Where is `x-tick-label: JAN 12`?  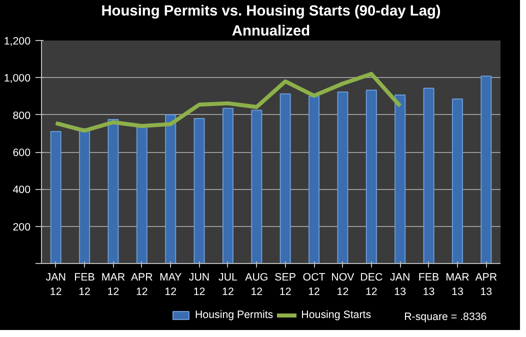 x-tick-label: JAN 12 is located at coordinates (56, 285).